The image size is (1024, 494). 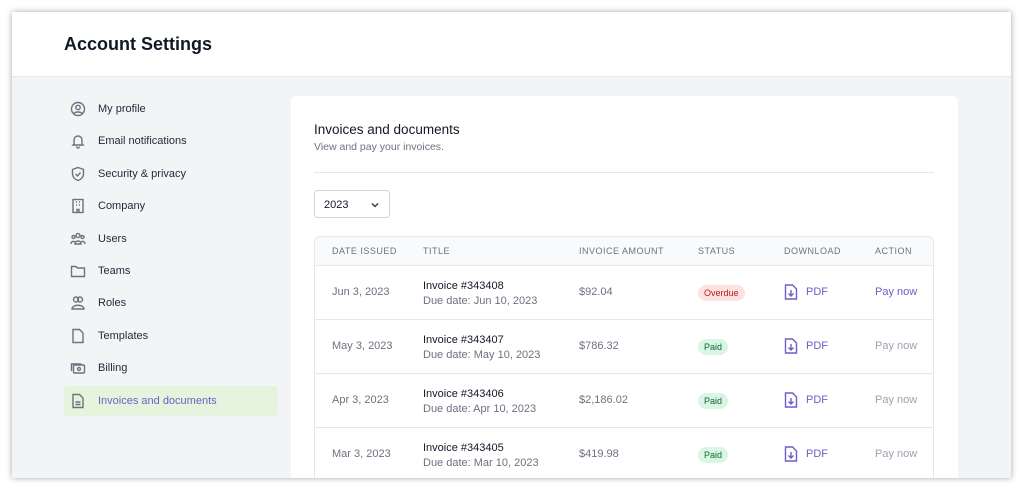 I want to click on invoice-number: Invoice #343406, so click(x=463, y=394).